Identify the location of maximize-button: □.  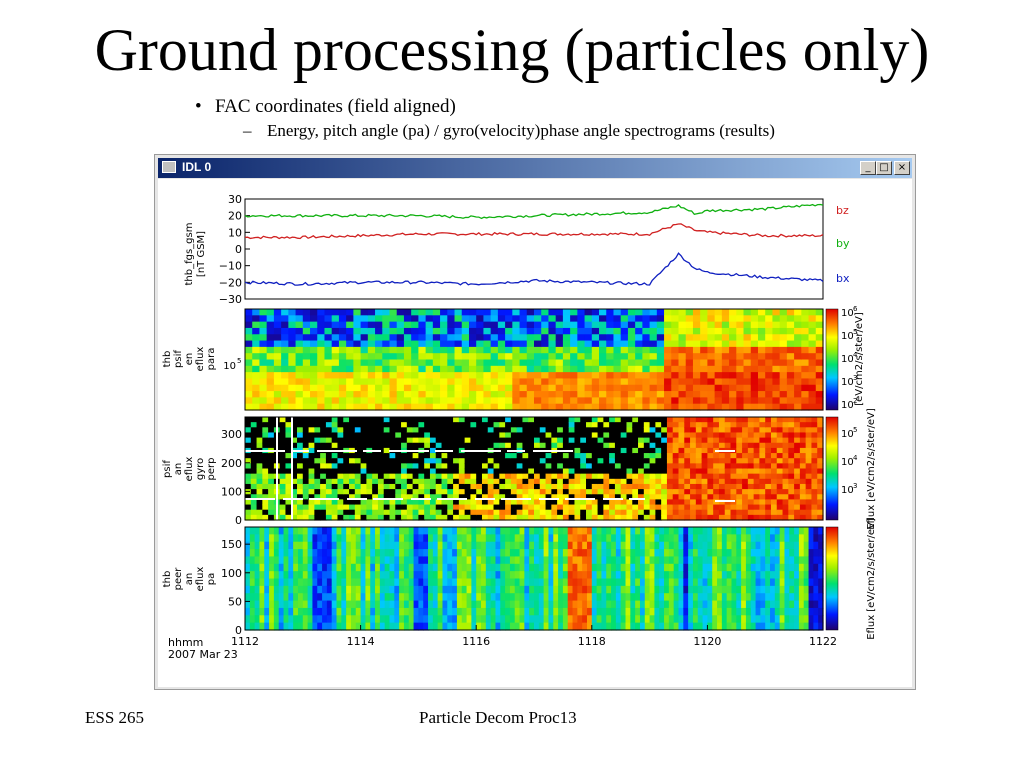
(884, 168).